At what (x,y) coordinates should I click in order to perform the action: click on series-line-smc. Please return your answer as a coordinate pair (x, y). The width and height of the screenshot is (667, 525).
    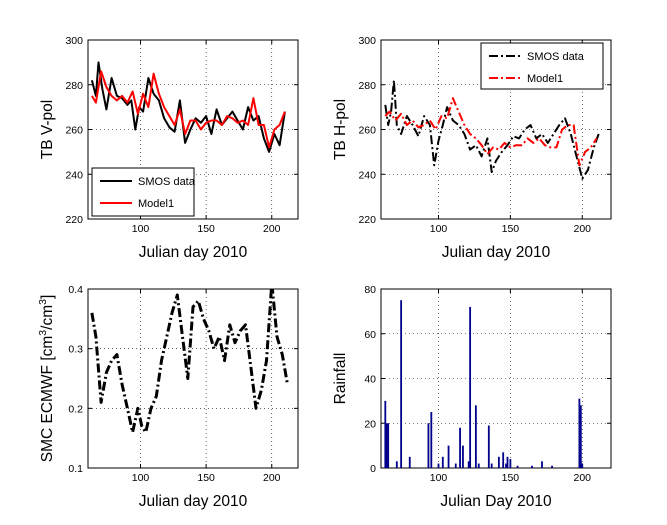
    Looking at the image, I should click on (189, 361).